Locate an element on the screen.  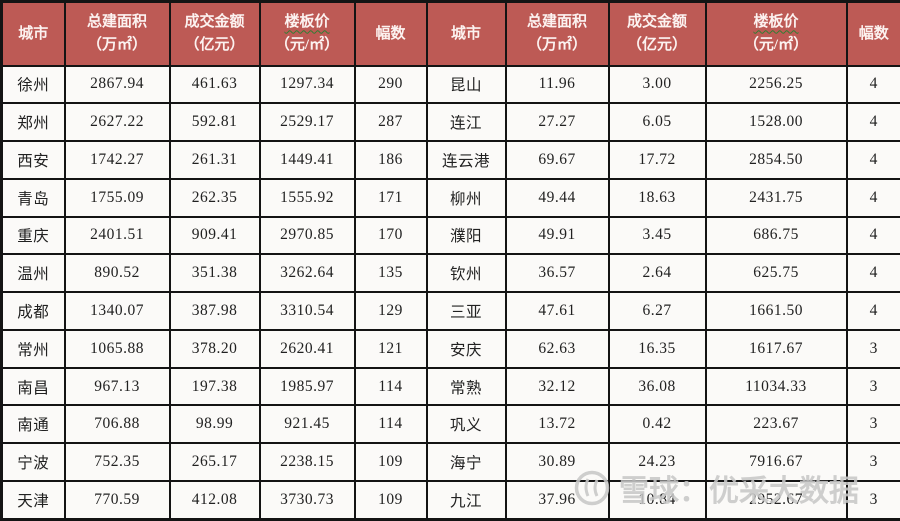
cell-area: 69.67 is located at coordinates (557, 160).